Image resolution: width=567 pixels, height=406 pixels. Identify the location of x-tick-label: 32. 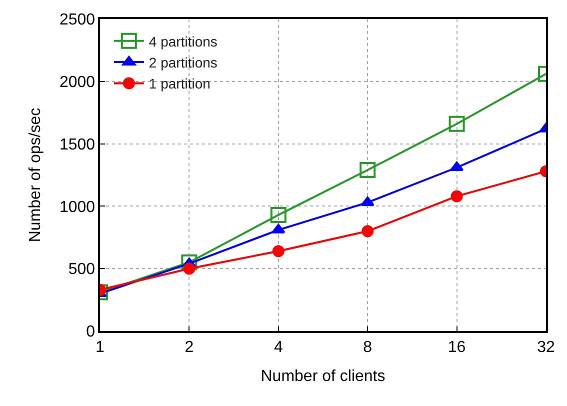
(546, 347).